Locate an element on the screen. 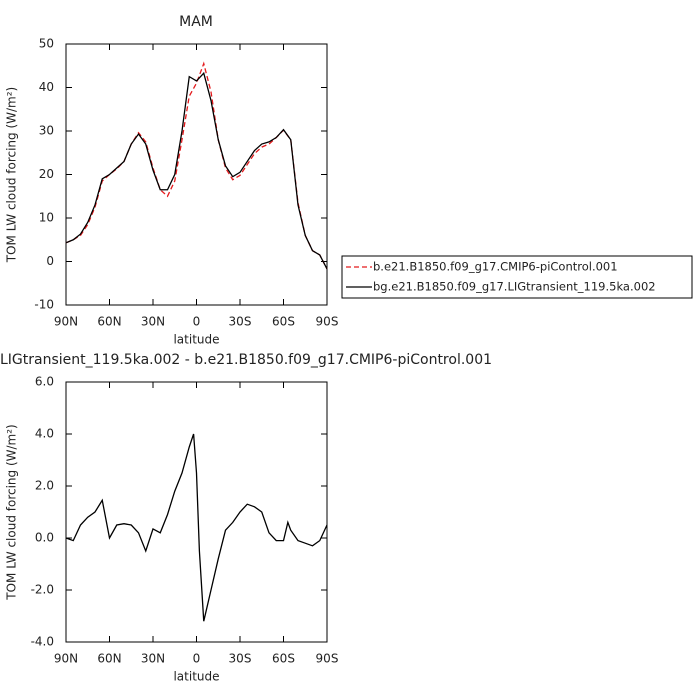 This screenshot has height=700, width=700. plot-frame is located at coordinates (196, 174).